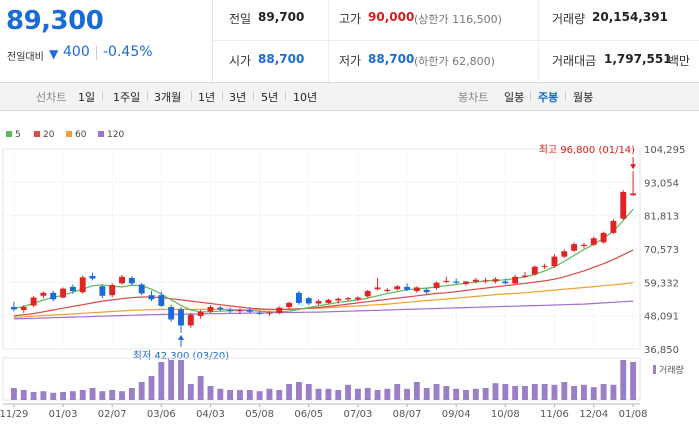 The height and width of the screenshot is (430, 699). What do you see at coordinates (106, 41) in the screenshot?
I see `price-box: 89,300 전일대비 ▼ 400 -0.45%` at bounding box center [106, 41].